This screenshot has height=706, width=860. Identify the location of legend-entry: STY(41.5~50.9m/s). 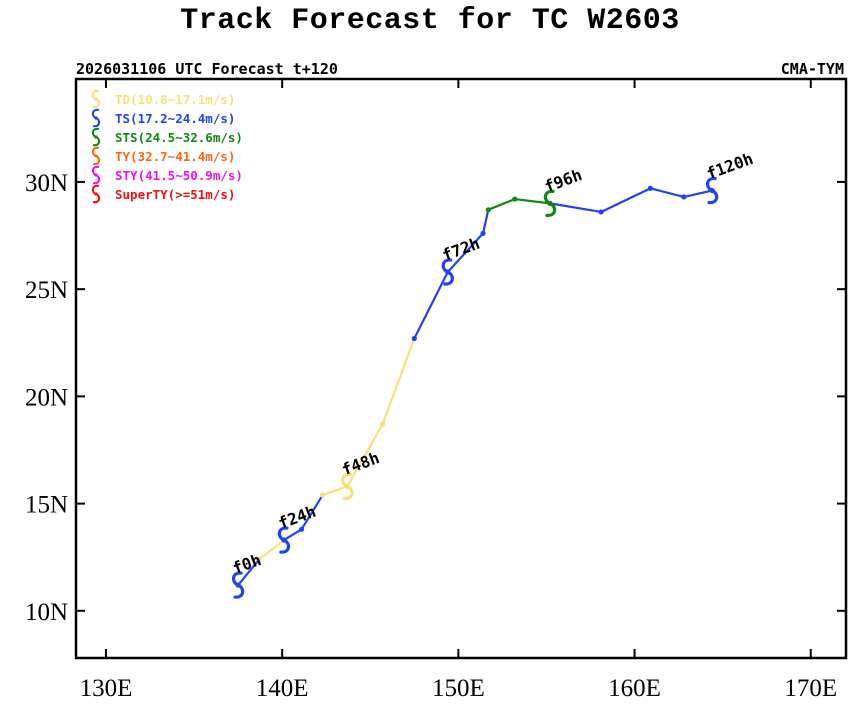
(179, 175).